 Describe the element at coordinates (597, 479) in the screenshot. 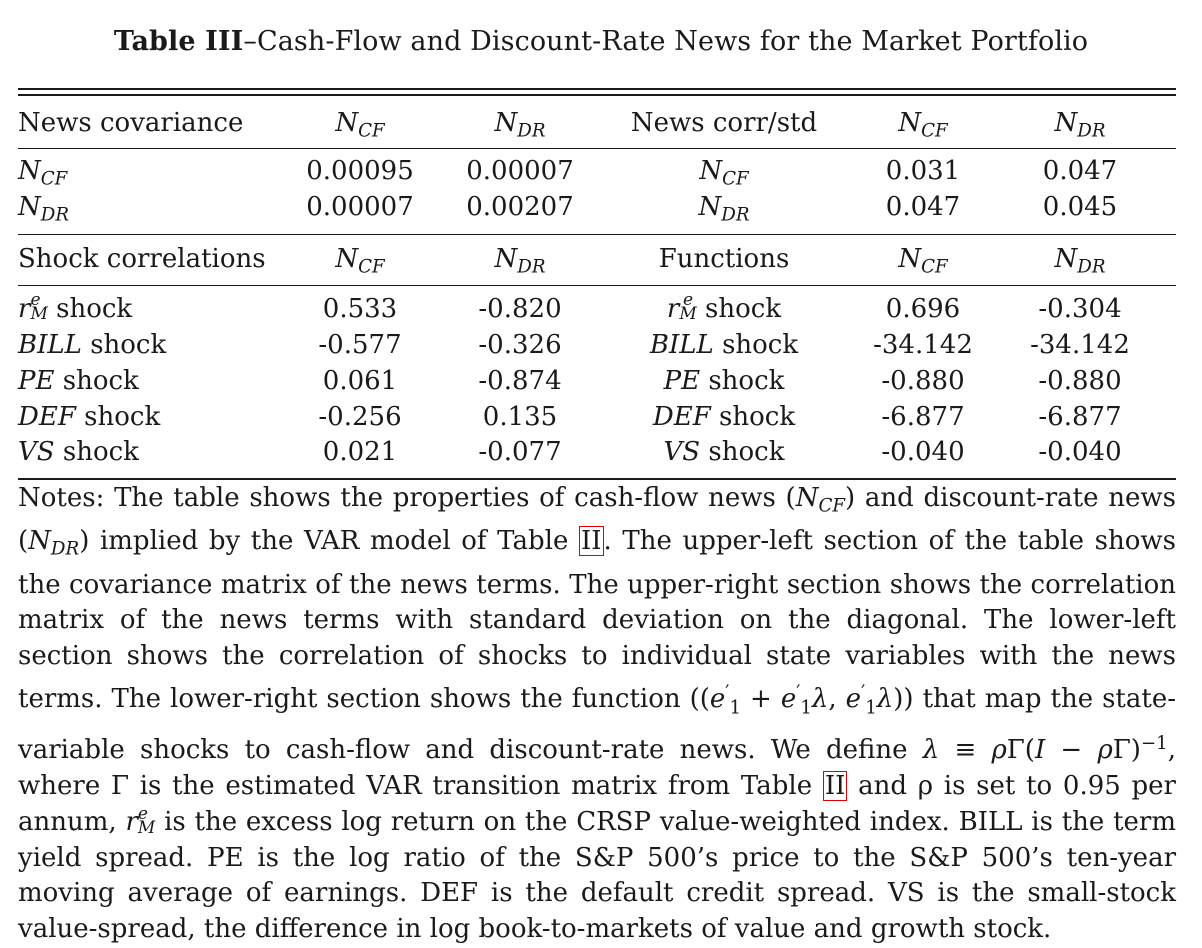

I see `bottom-rule` at that location.